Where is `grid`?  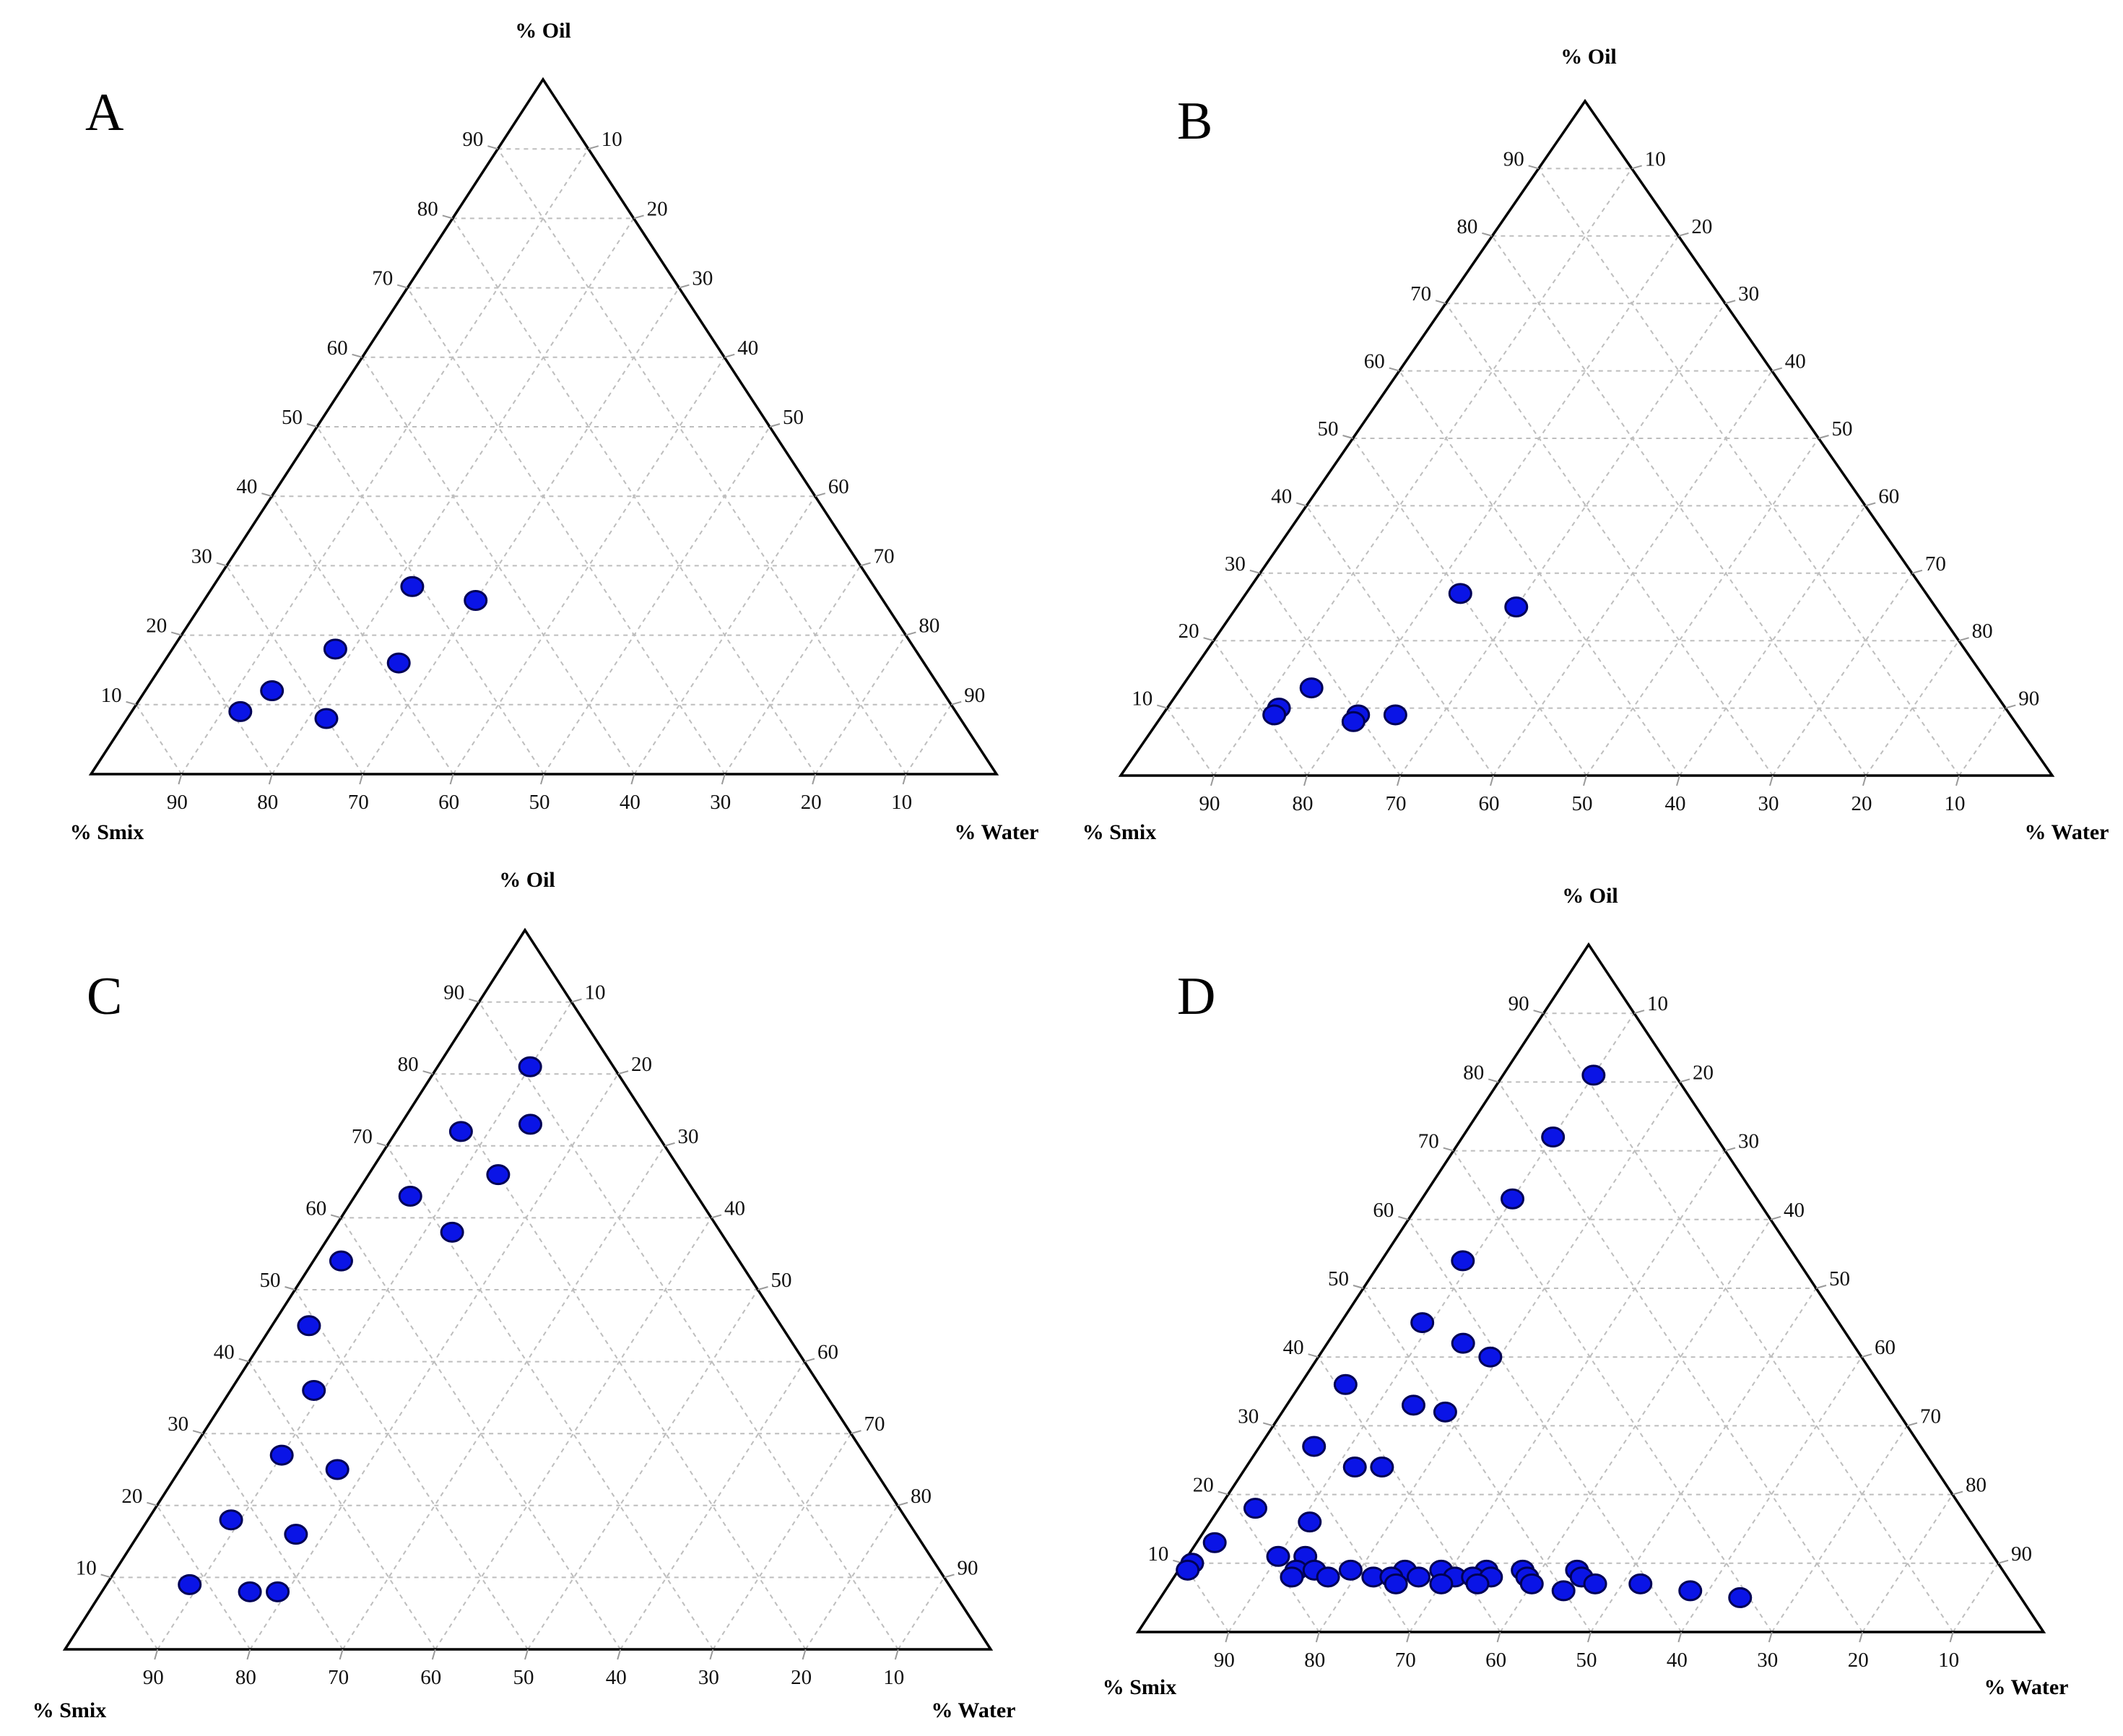 grid is located at coordinates (528, 1325).